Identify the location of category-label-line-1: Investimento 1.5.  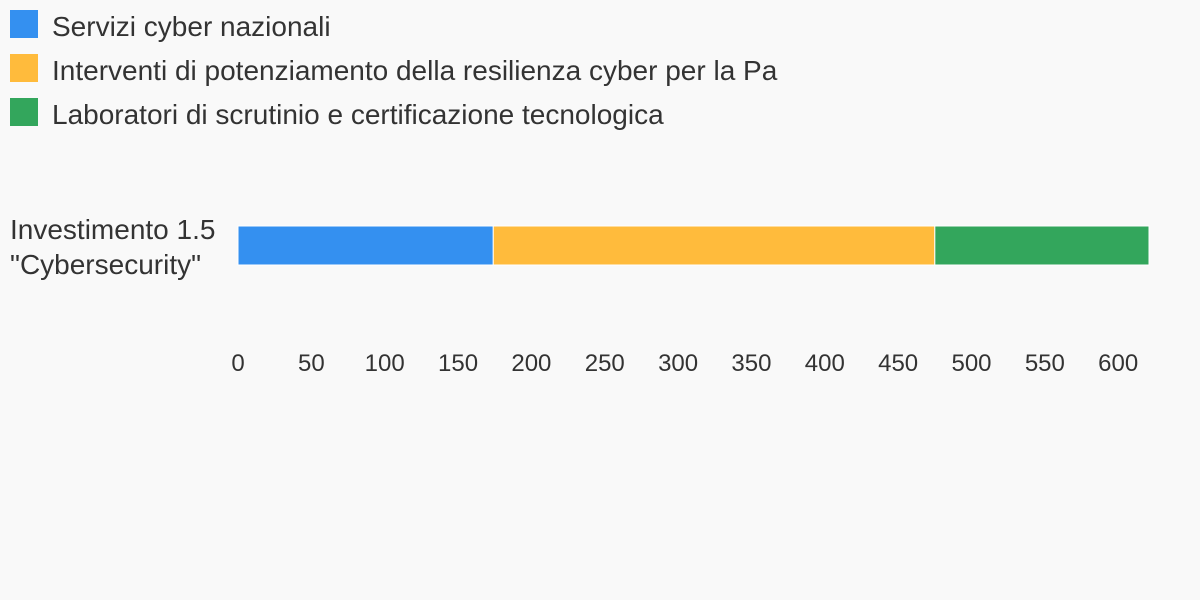
(113, 229).